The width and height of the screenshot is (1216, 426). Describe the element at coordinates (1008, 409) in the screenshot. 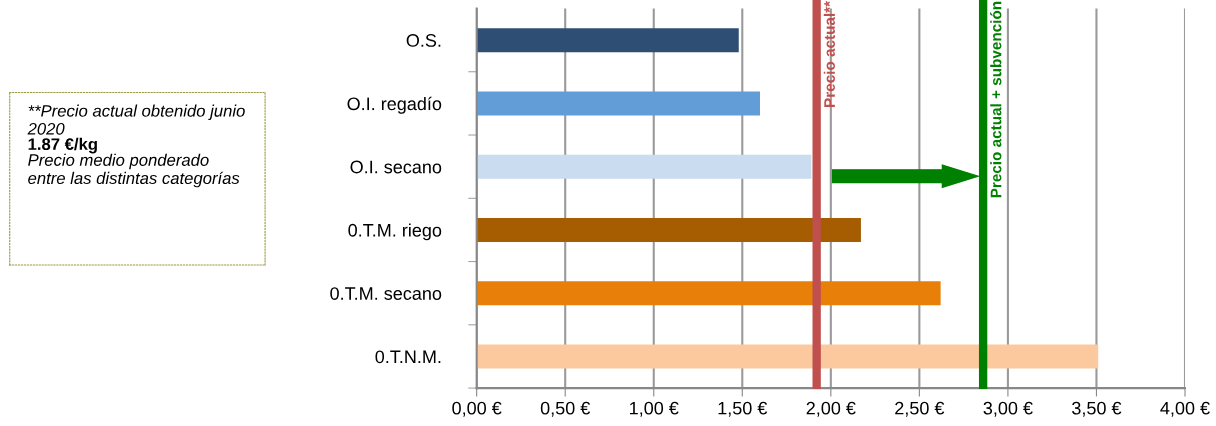

I see `x-tick-label: 3,00 €` at that location.